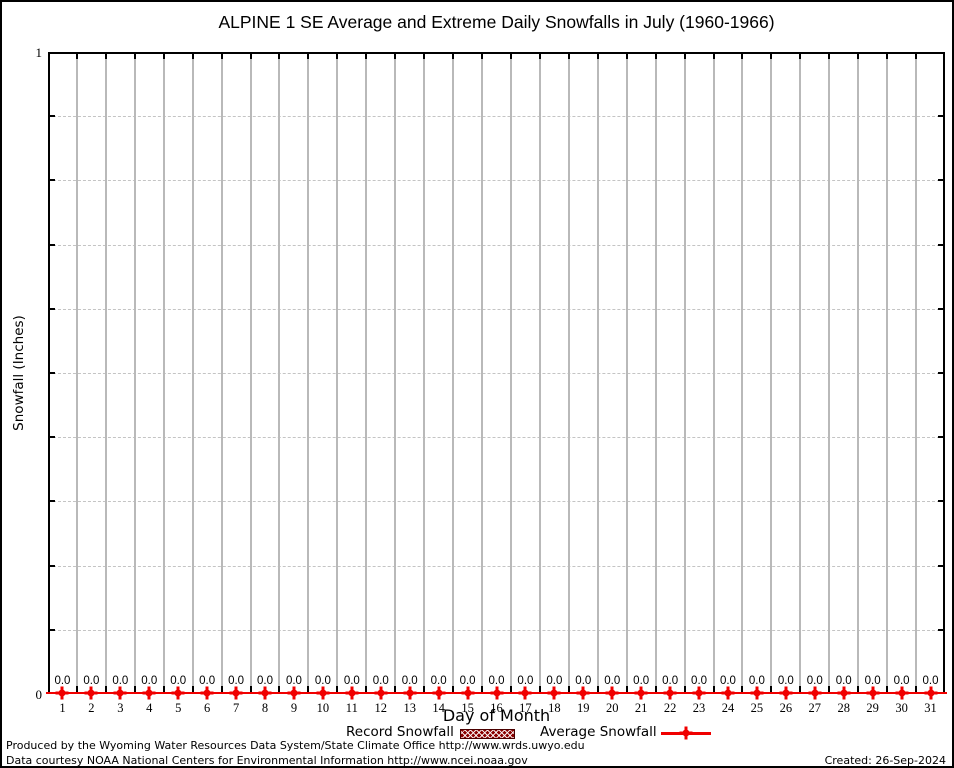 This screenshot has width=954, height=768. Describe the element at coordinates (178, 708) in the screenshot. I see `x-tick-label: 5` at that location.